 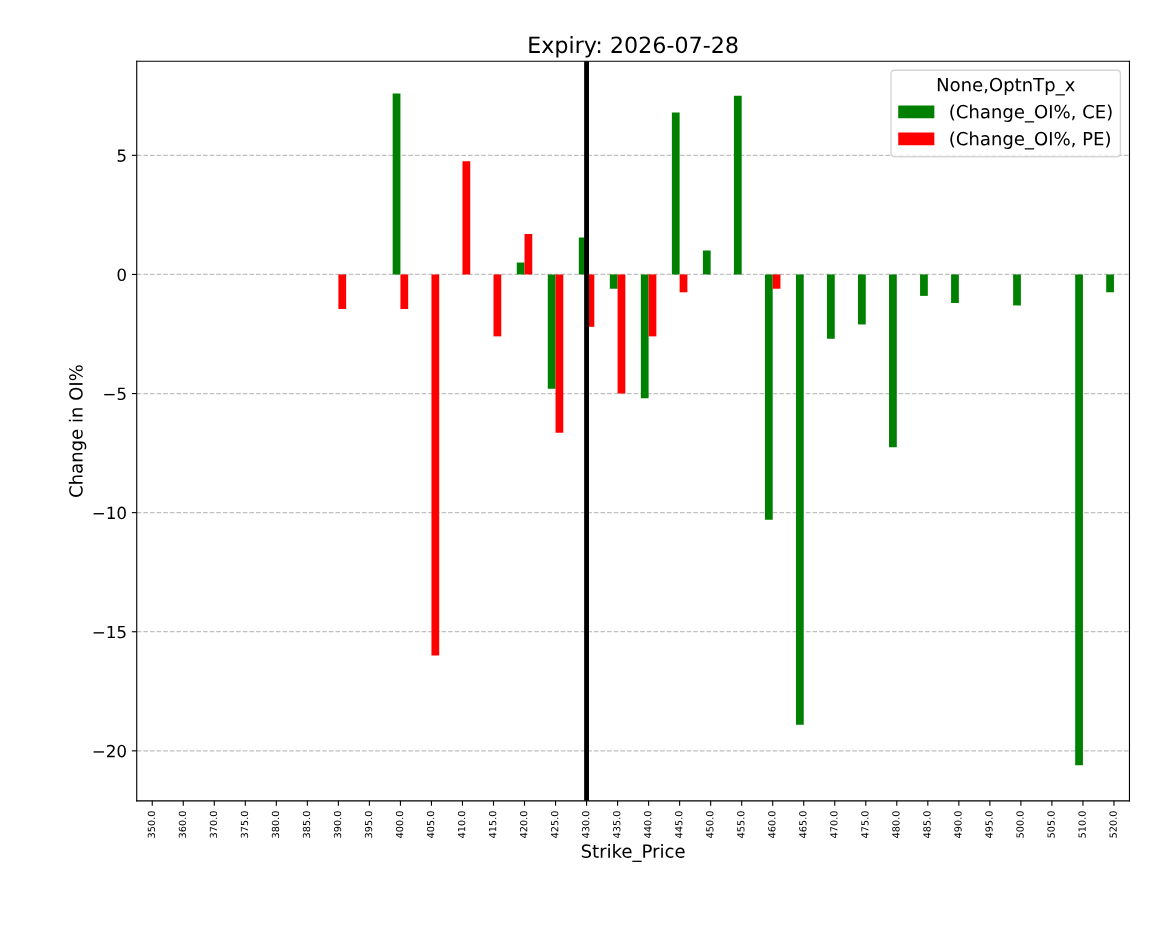 What do you see at coordinates (741, 824) in the screenshot?
I see `x-tick-label: 455.0` at bounding box center [741, 824].